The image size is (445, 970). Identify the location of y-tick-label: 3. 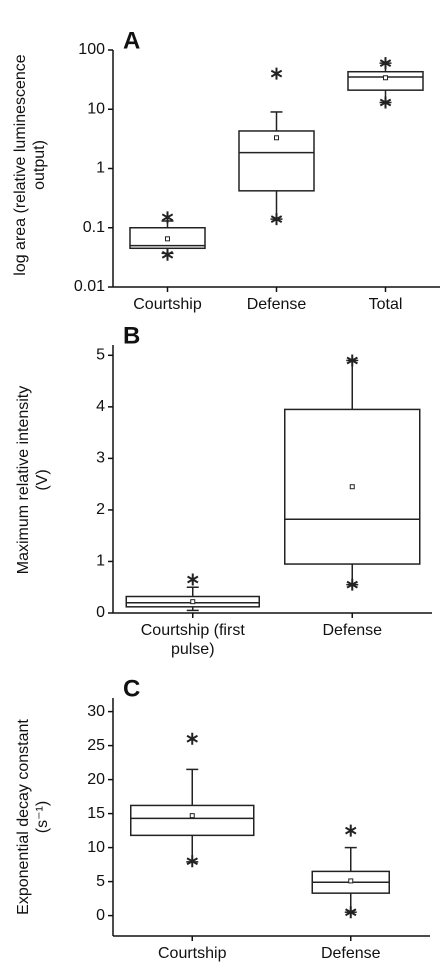
(100, 458).